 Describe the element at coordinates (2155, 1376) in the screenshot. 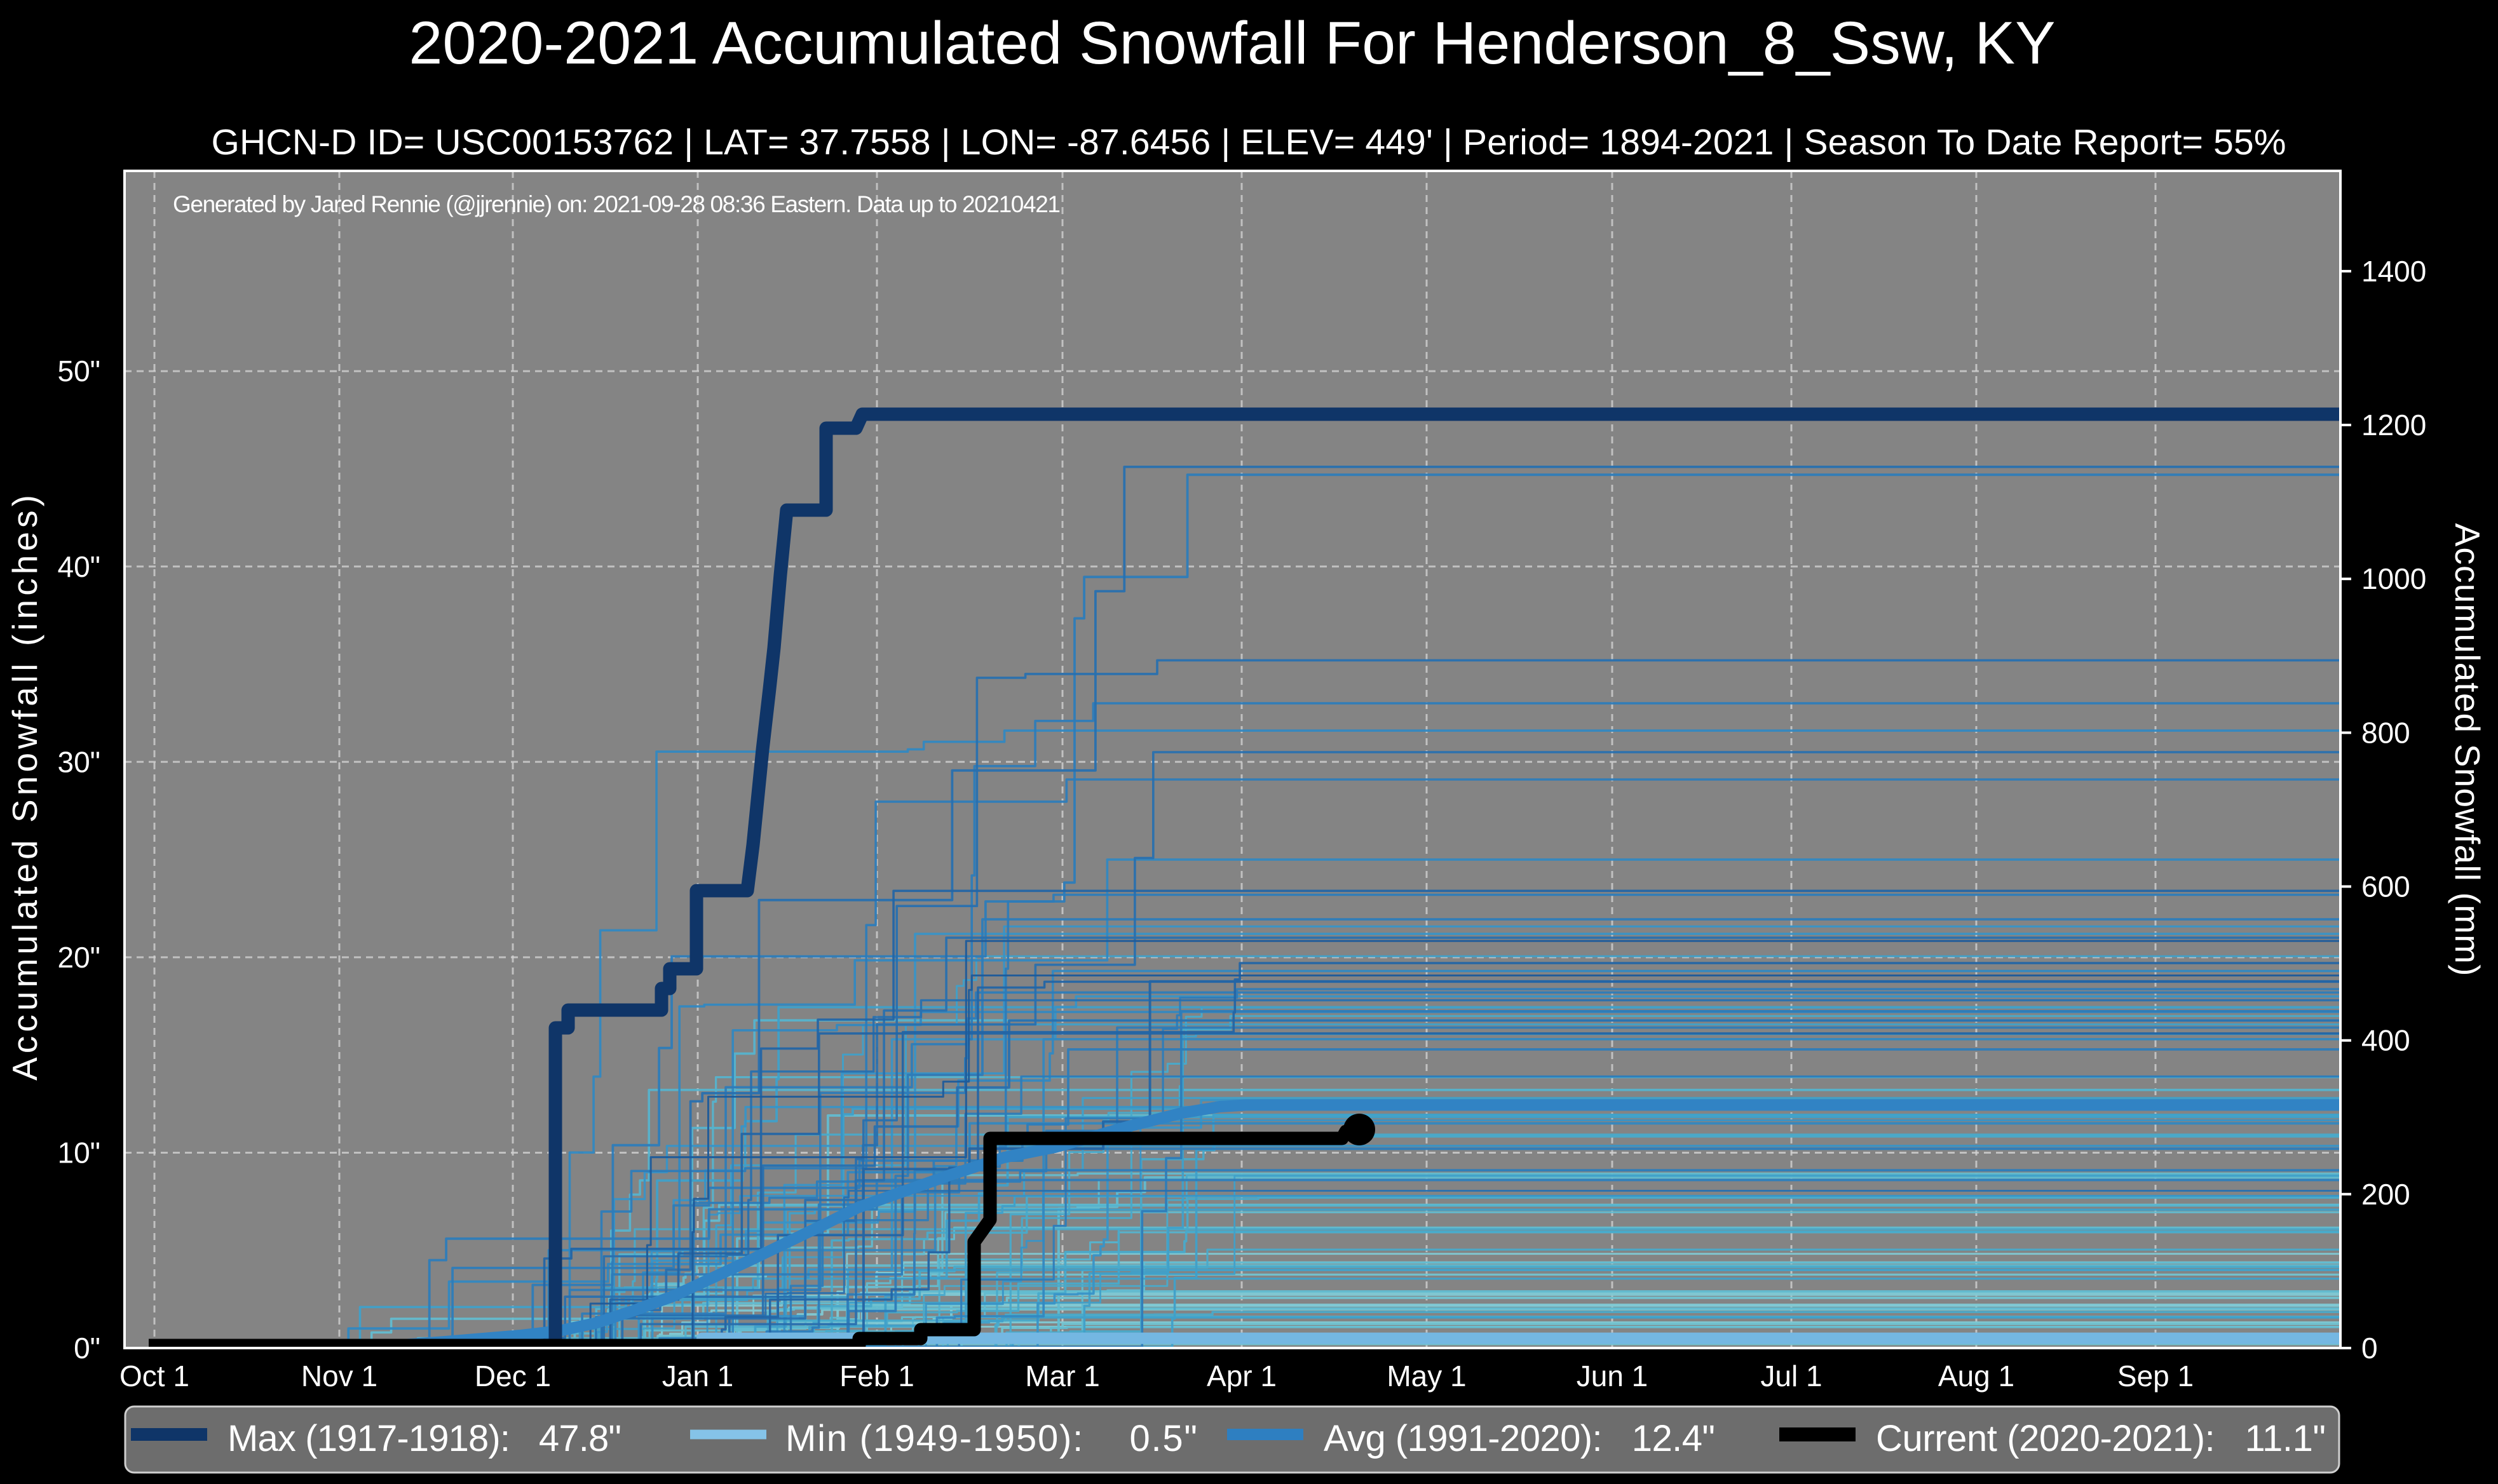

I see `svg-text: Sep 1` at that location.